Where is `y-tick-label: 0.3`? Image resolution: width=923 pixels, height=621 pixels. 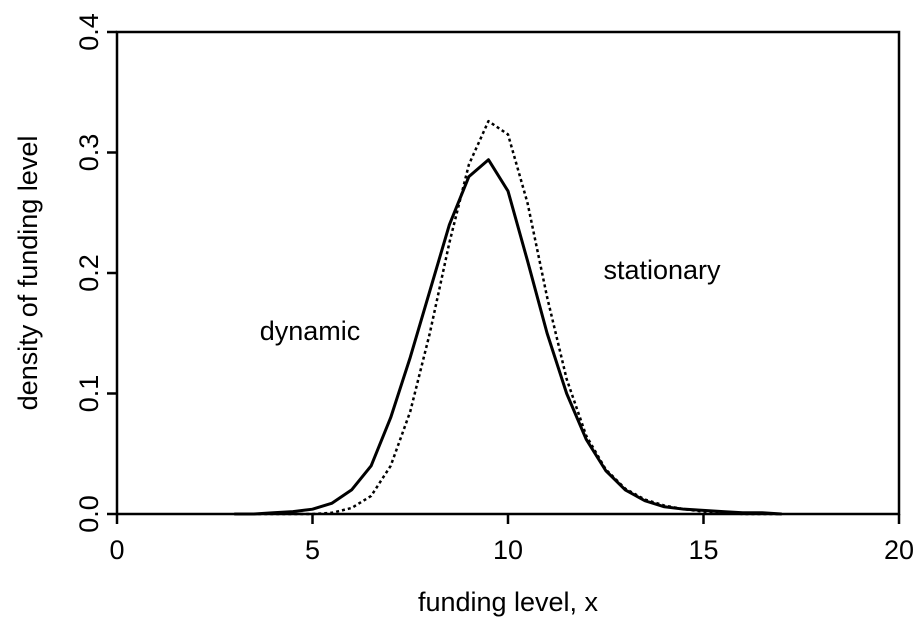
y-tick-label: 0.3 is located at coordinates (89, 153).